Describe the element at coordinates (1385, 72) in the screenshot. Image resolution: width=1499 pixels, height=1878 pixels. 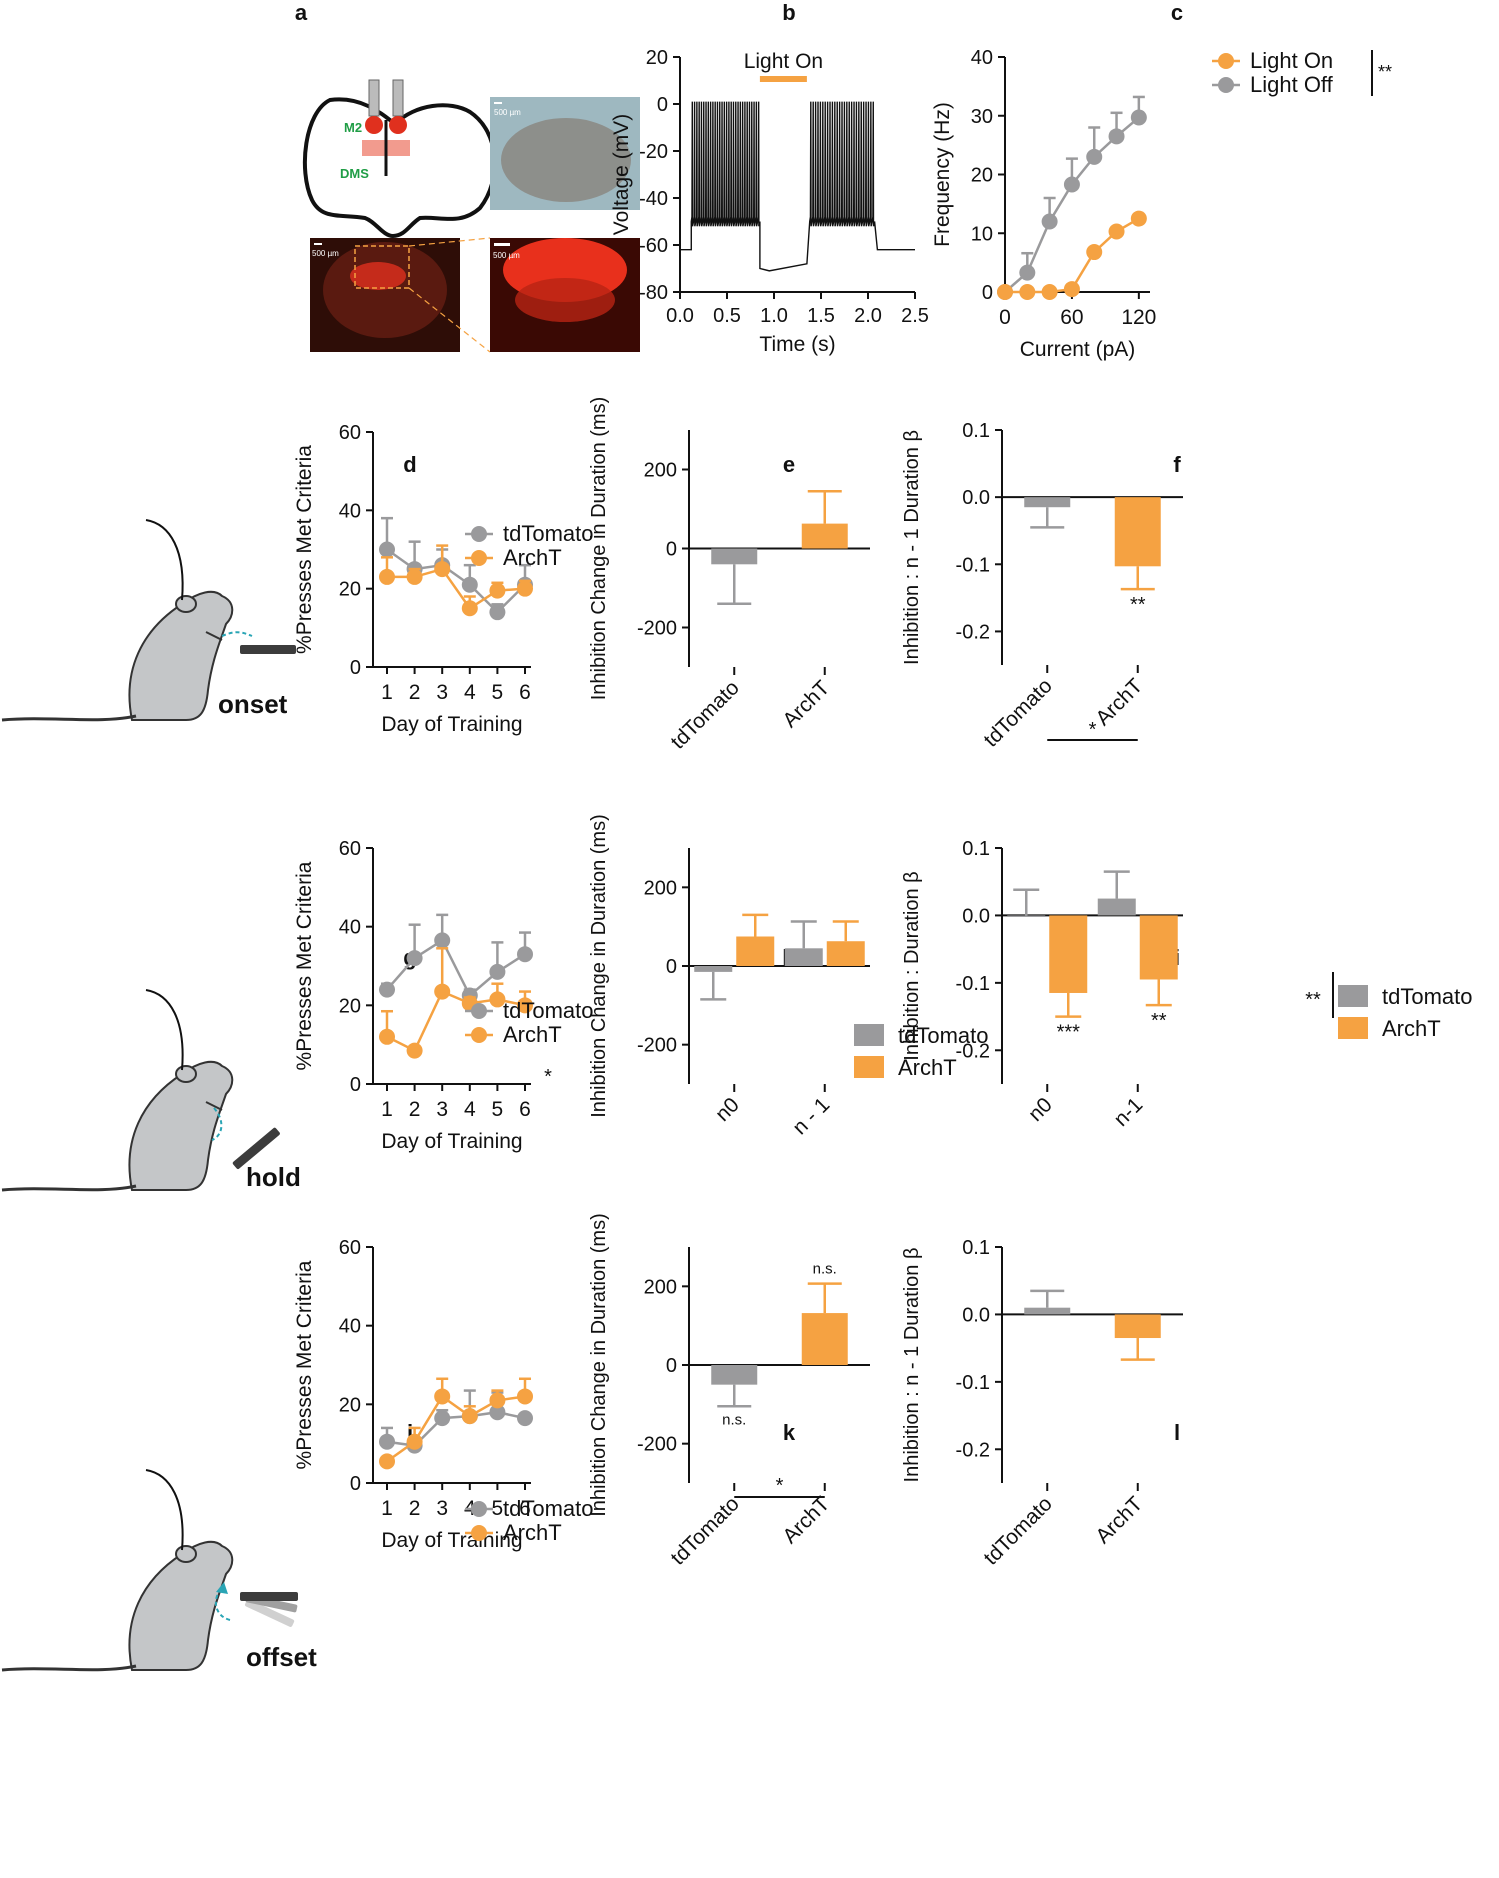
I see `chart-c-significance-label: **` at that location.